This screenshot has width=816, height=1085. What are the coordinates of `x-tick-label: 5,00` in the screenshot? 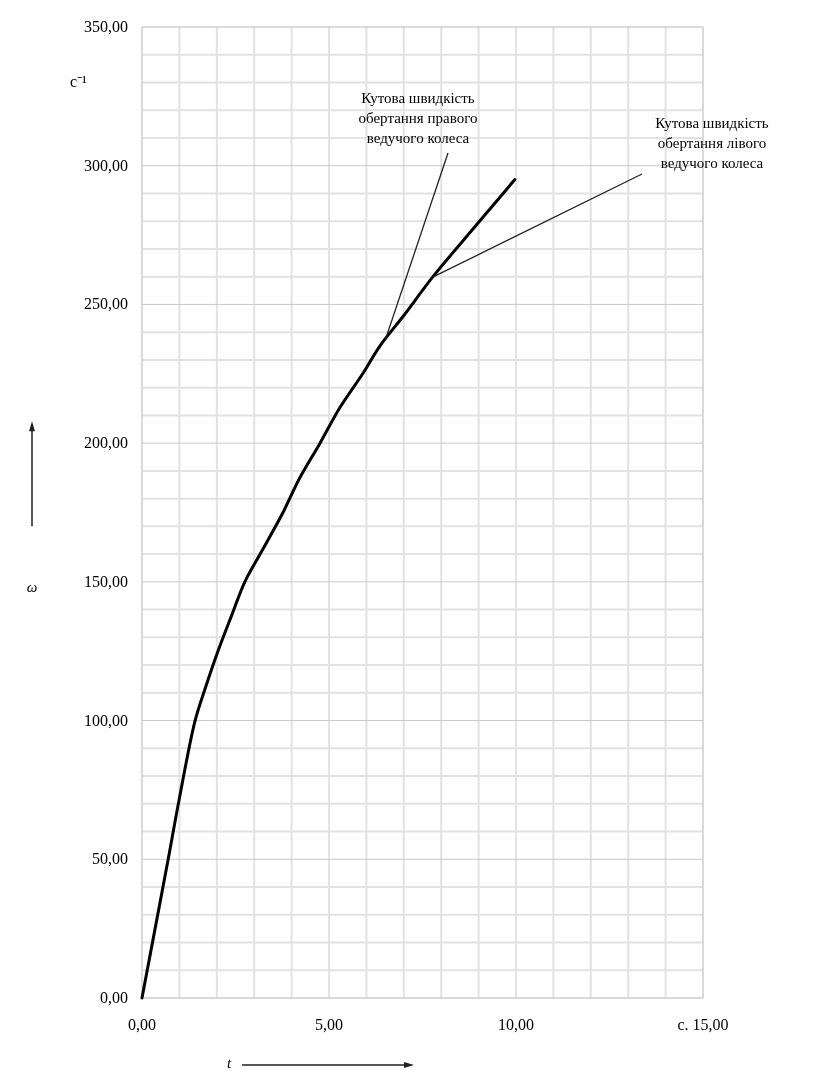 It's located at (329, 1024).